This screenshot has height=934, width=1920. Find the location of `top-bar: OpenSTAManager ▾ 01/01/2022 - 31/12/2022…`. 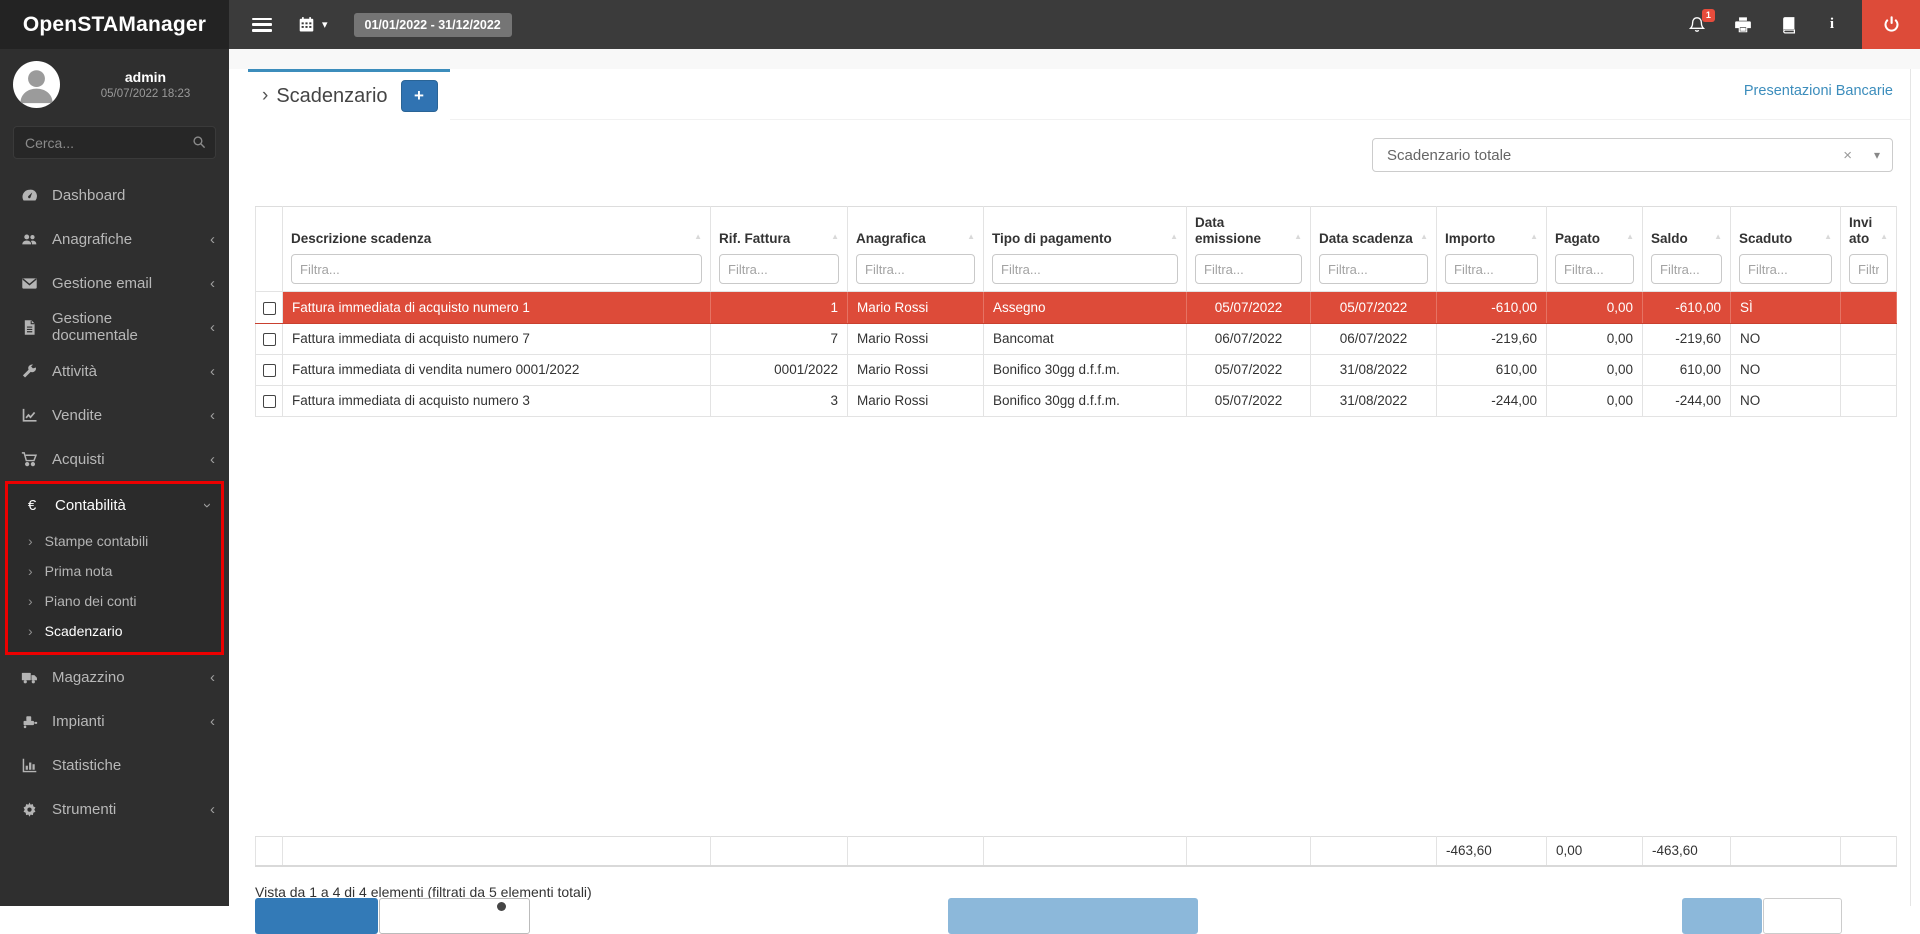

top-bar: OpenSTAManager ▾ 01/01/2022 - 31/12/2022… is located at coordinates (960, 24).